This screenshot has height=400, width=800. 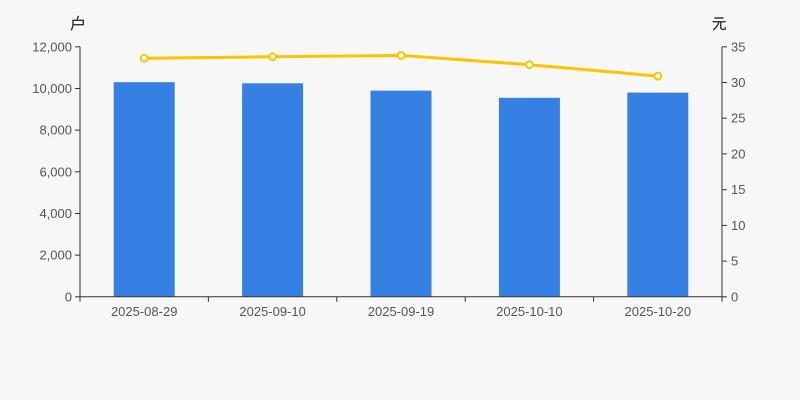 I want to click on x-category-label: 2025-10-10, so click(x=529, y=311).